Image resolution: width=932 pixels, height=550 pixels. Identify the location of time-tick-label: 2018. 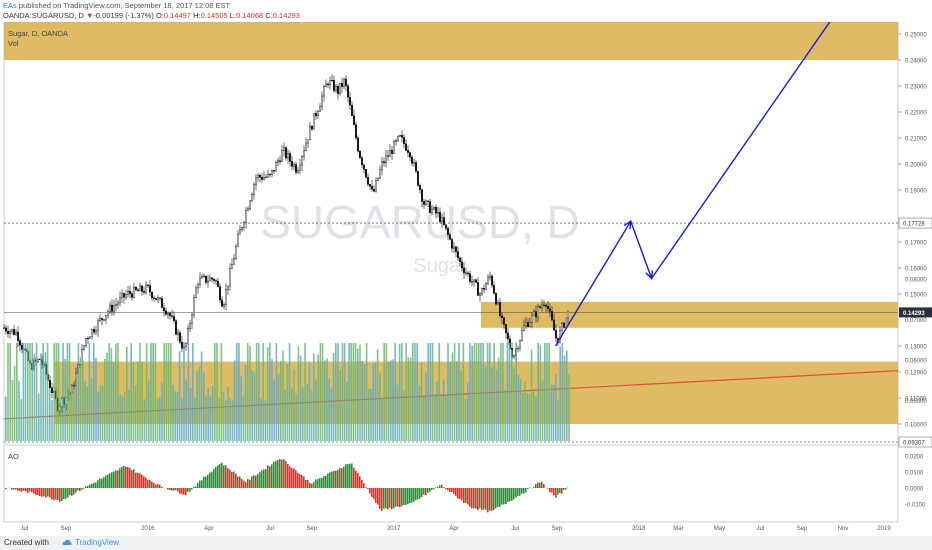
(639, 529).